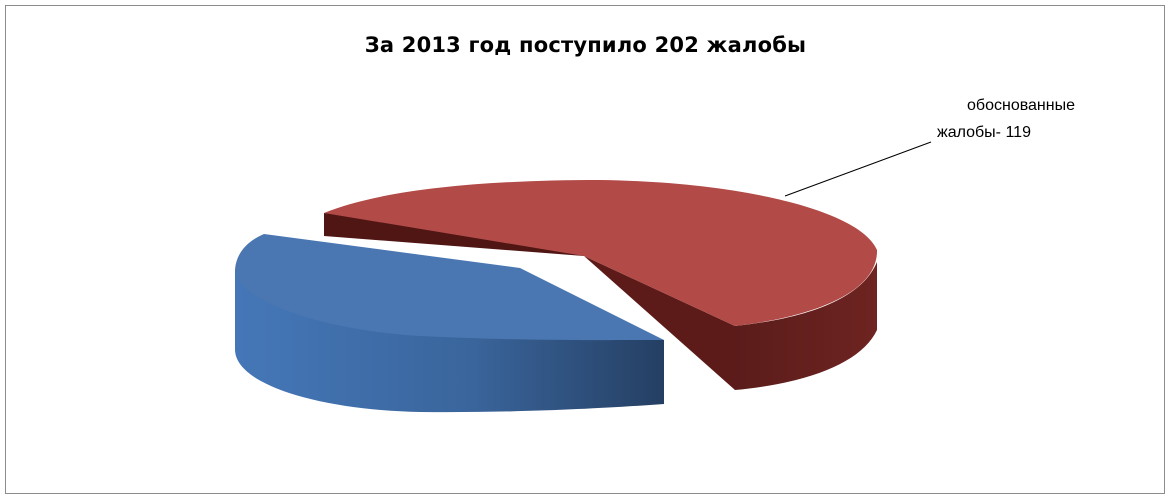  What do you see at coordinates (858, 169) in the screenshot?
I see `label-leader-line` at bounding box center [858, 169].